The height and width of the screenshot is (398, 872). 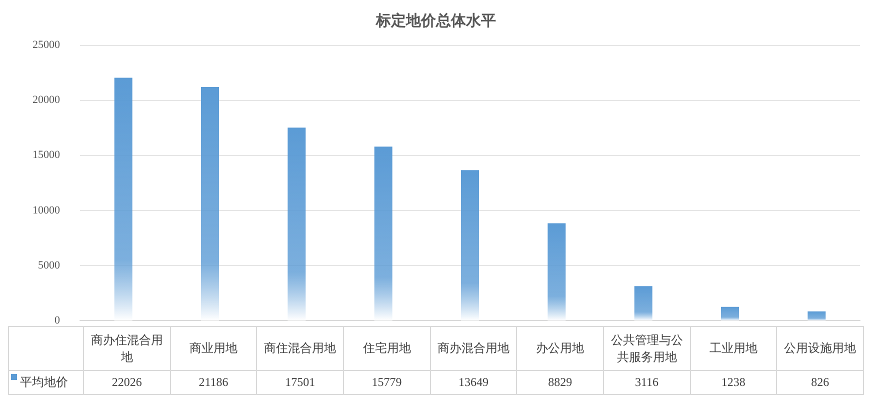 What do you see at coordinates (473, 382) in the screenshot?
I see `data-label: 13649` at bounding box center [473, 382].